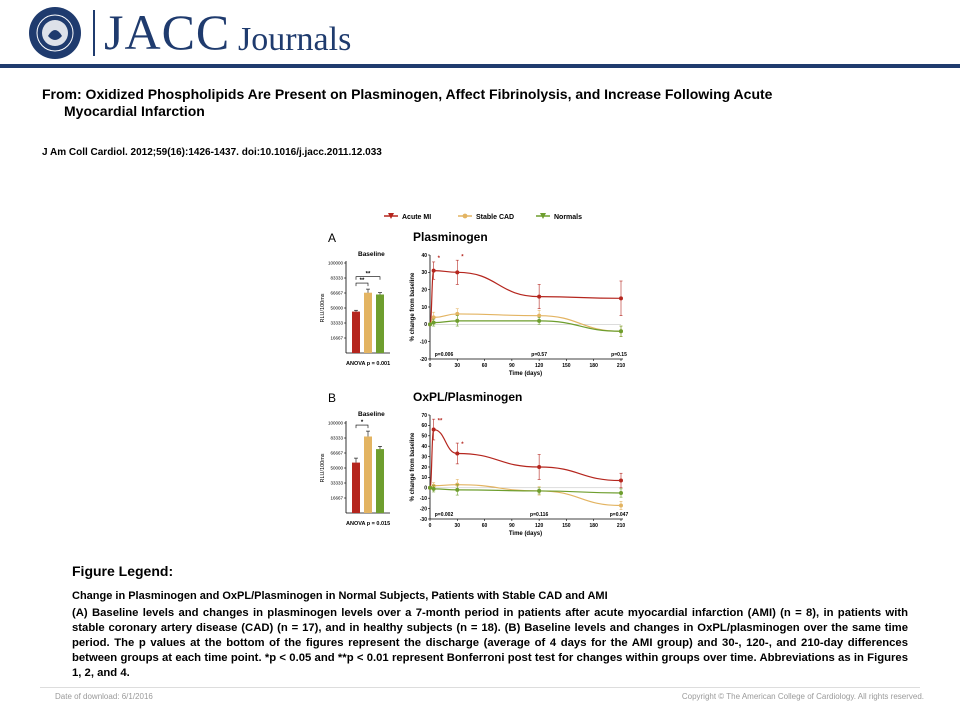 The width and height of the screenshot is (960, 720). What do you see at coordinates (423, 499) in the screenshot?
I see `line-y-tick-label: -10` at bounding box center [423, 499].